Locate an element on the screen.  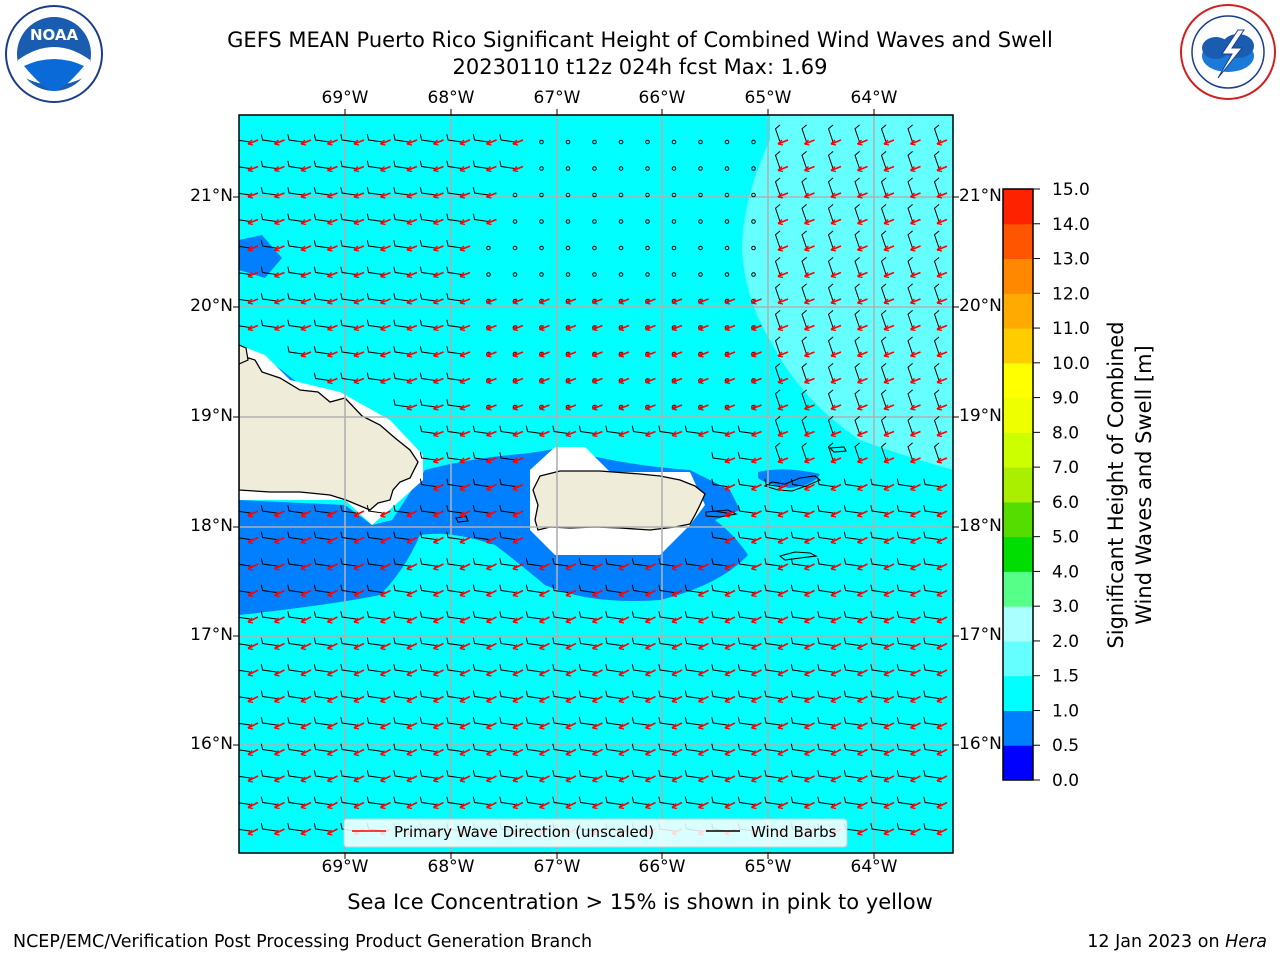
colorbar-tick-label: 9.0 is located at coordinates (1065, 399).